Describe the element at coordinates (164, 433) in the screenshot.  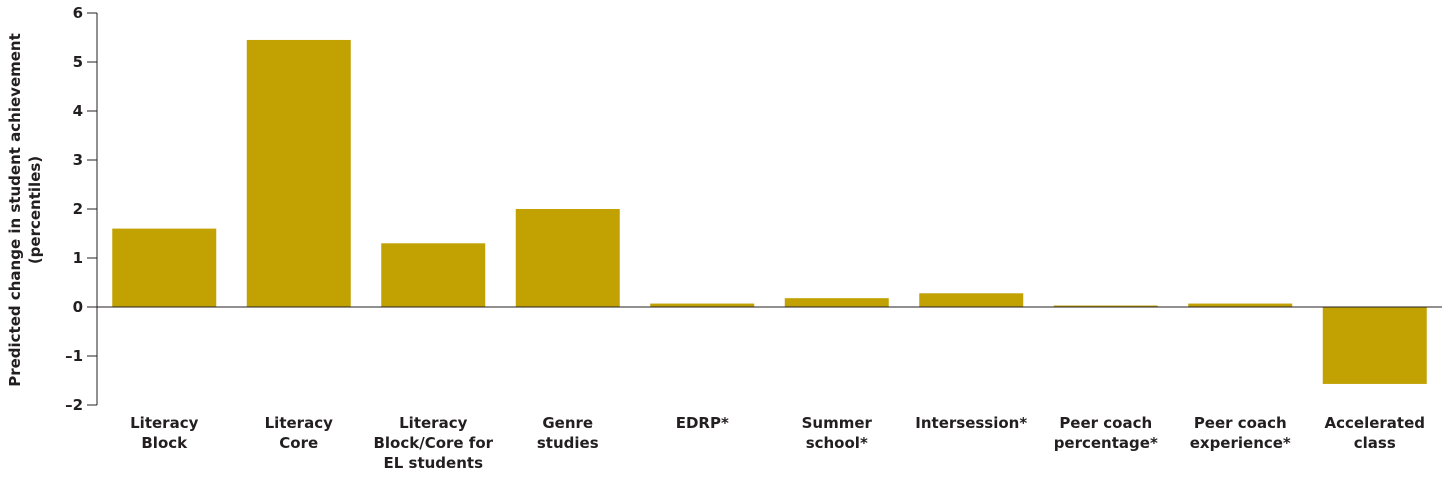
I see `x-tick-label: Literacy Block` at that location.